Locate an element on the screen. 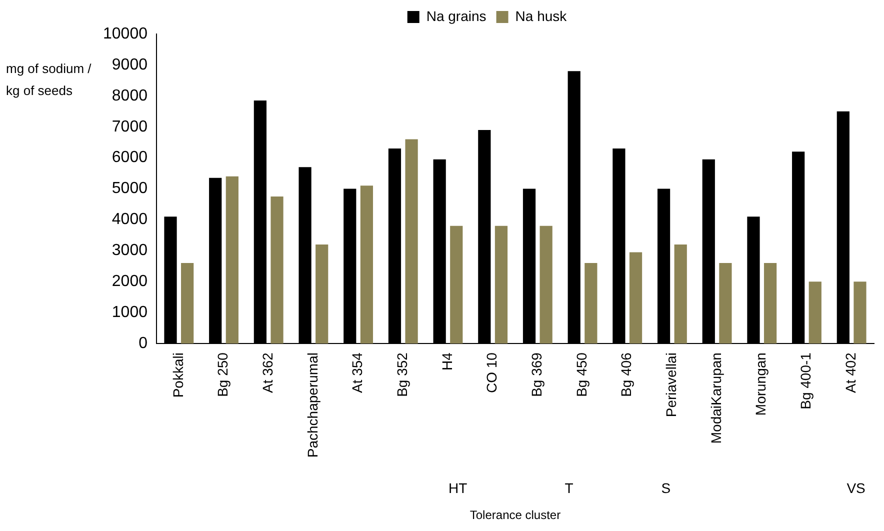  x-tick-label: Bg 406 is located at coordinates (626, 374).